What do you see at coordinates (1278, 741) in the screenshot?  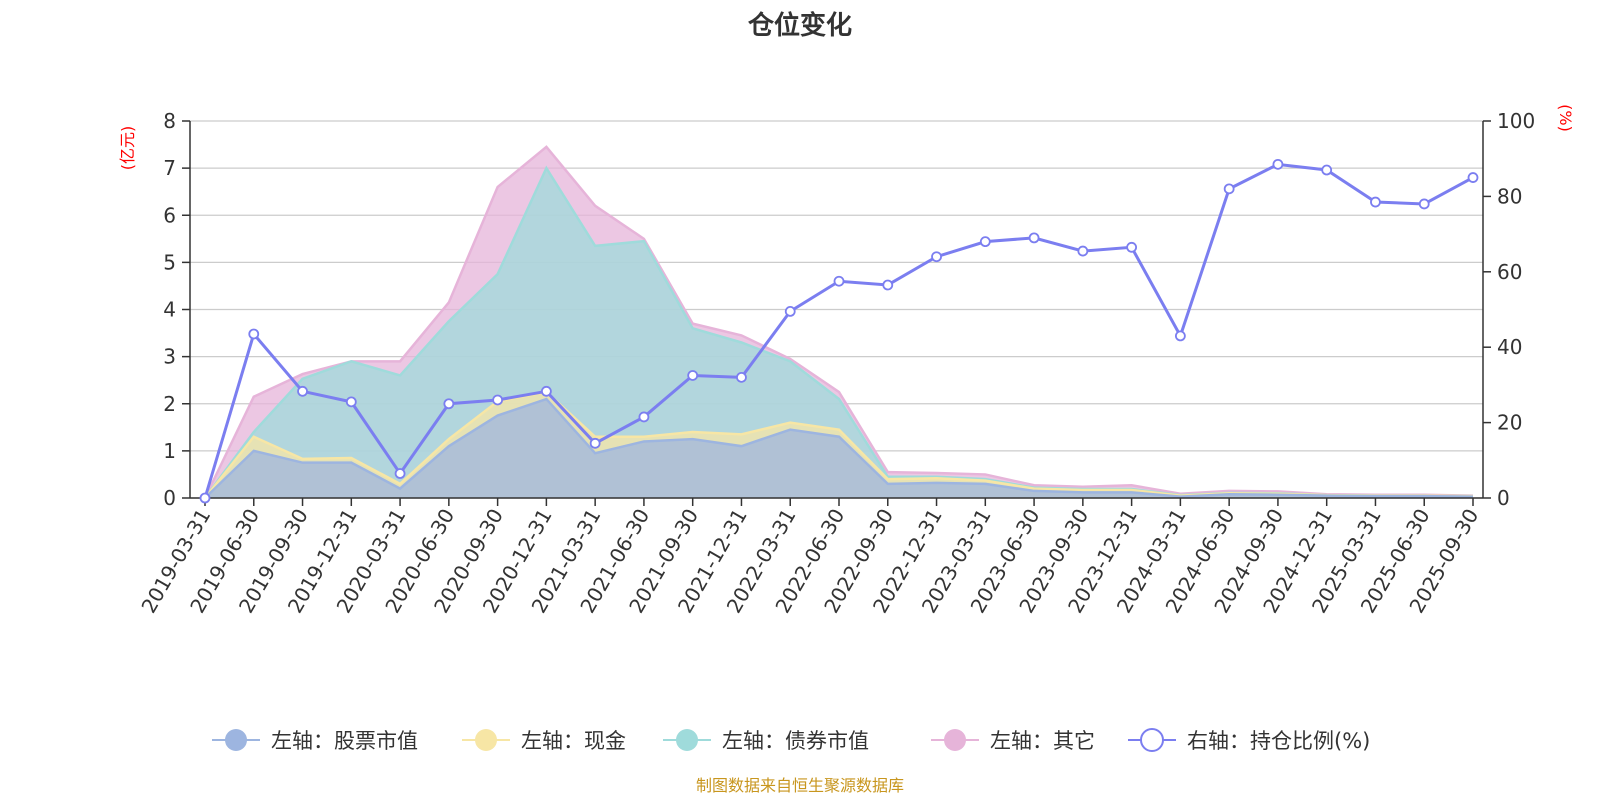 I see `legend-label: 右轴：持仓比例(%)` at bounding box center [1278, 741].